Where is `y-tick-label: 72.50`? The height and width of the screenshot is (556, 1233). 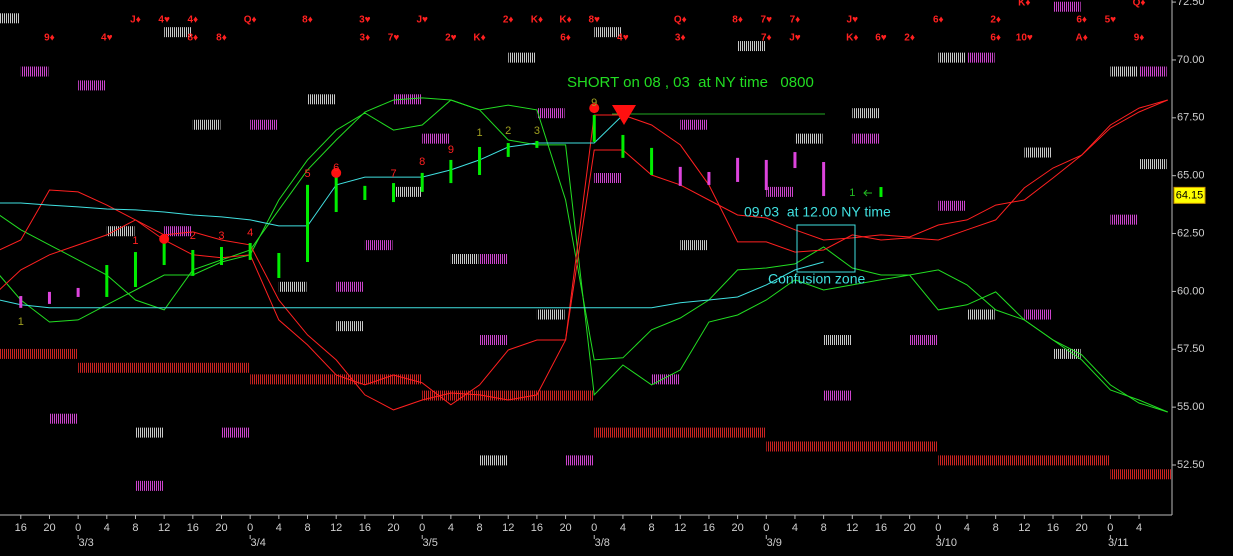
y-tick-label: 72.50 is located at coordinates (1191, 4).